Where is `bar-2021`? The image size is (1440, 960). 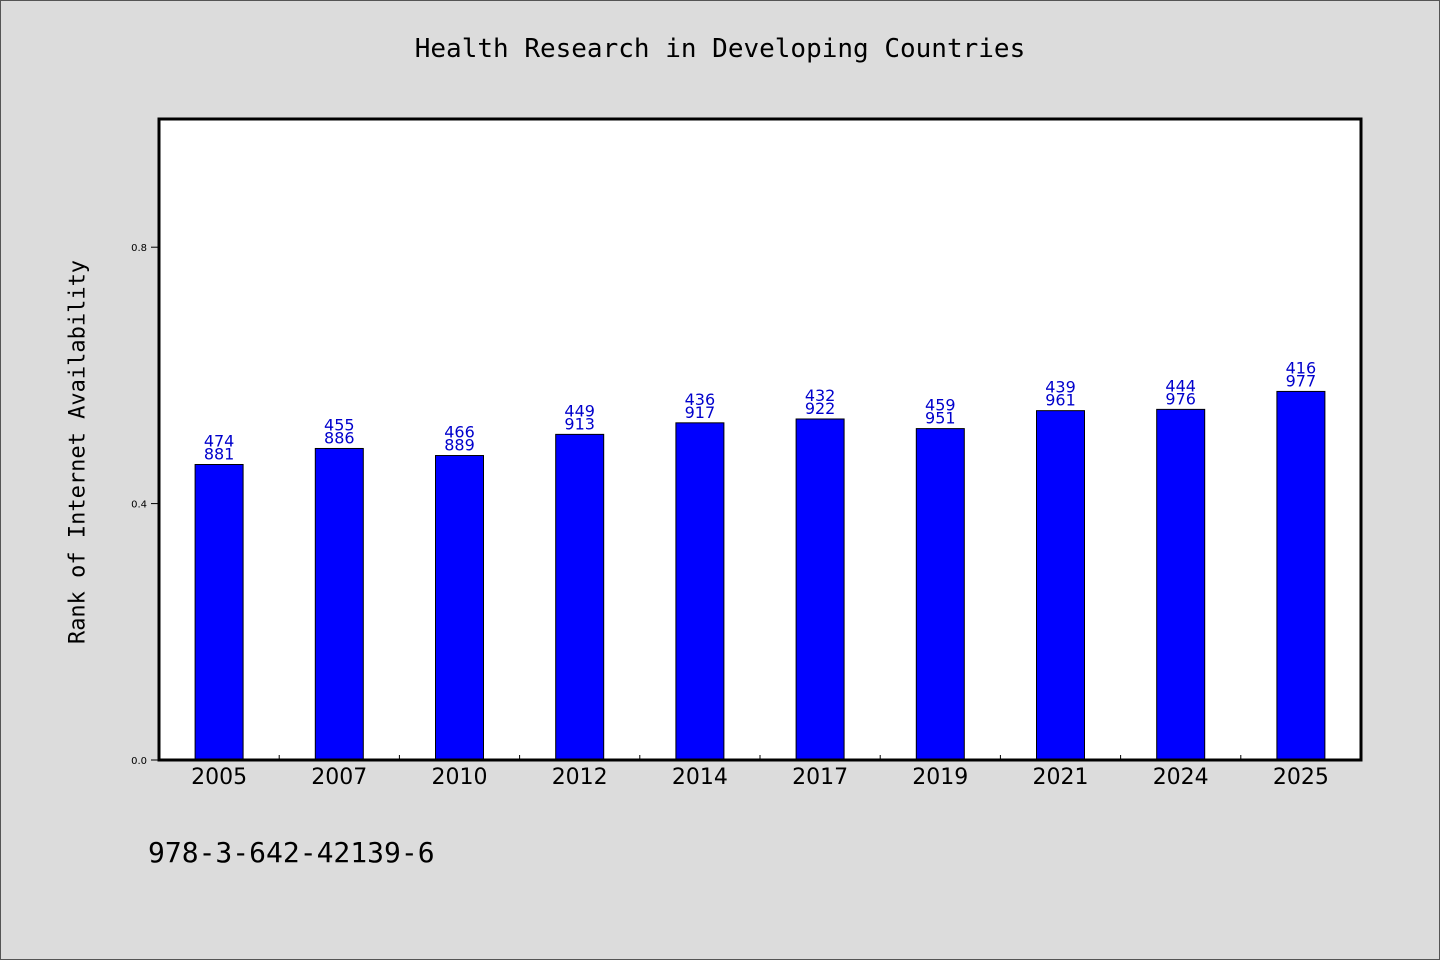 bar-2021 is located at coordinates (1060, 585).